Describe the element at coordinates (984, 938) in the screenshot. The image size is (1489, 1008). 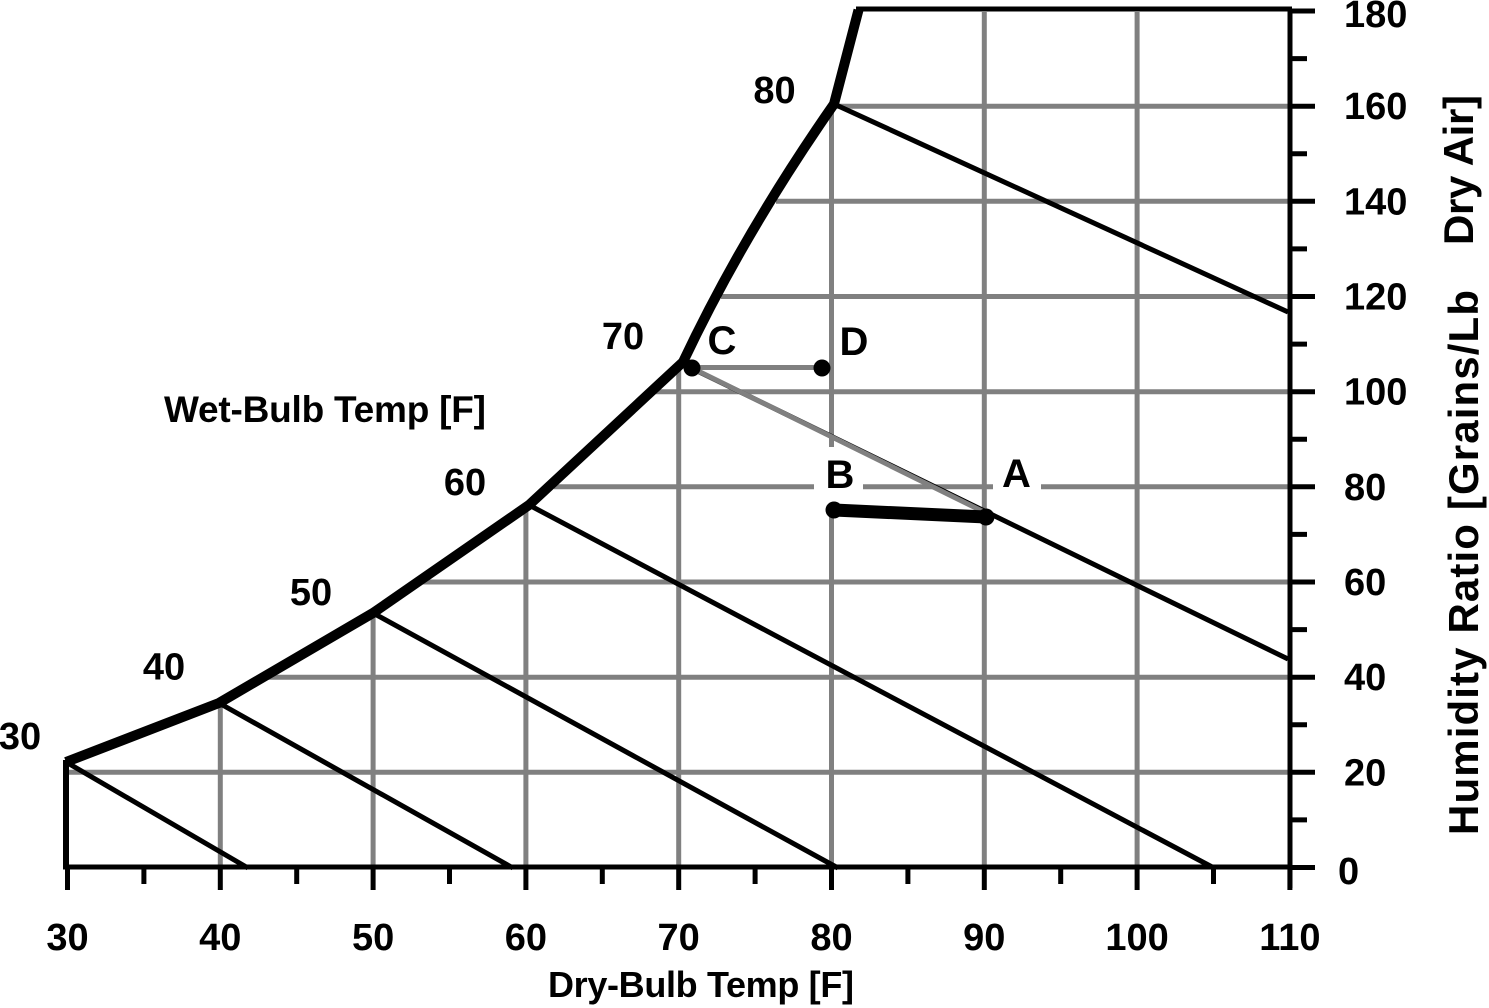
I see `svg-text: 90` at that location.